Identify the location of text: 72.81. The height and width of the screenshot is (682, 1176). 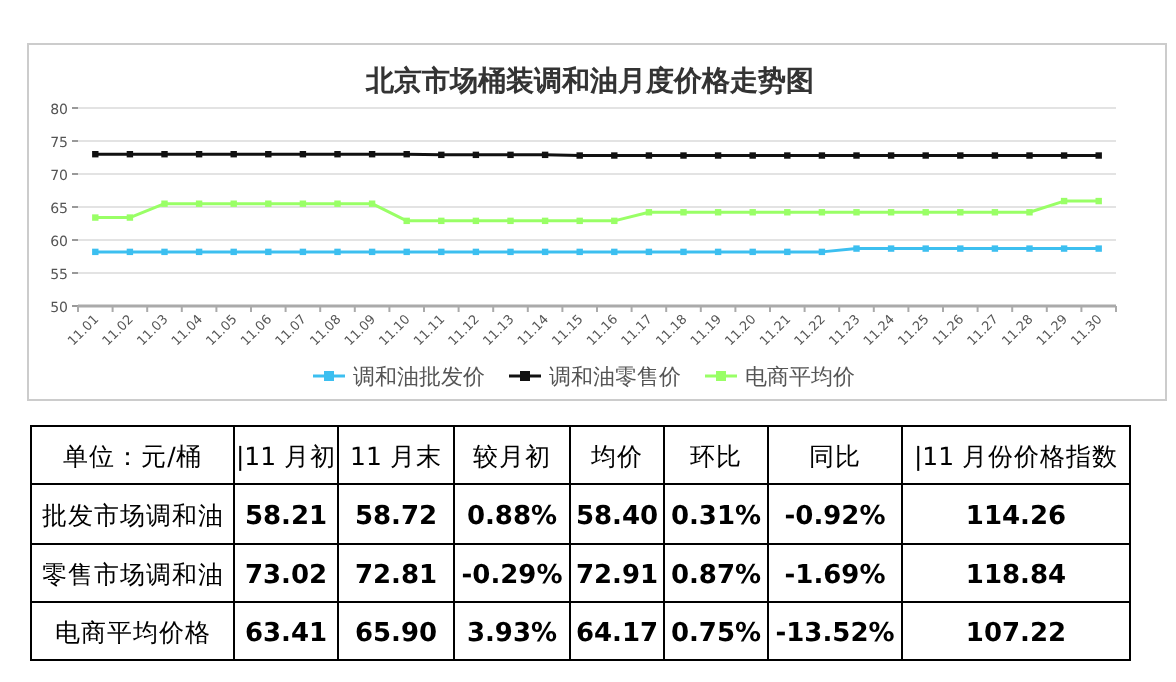
(396, 576).